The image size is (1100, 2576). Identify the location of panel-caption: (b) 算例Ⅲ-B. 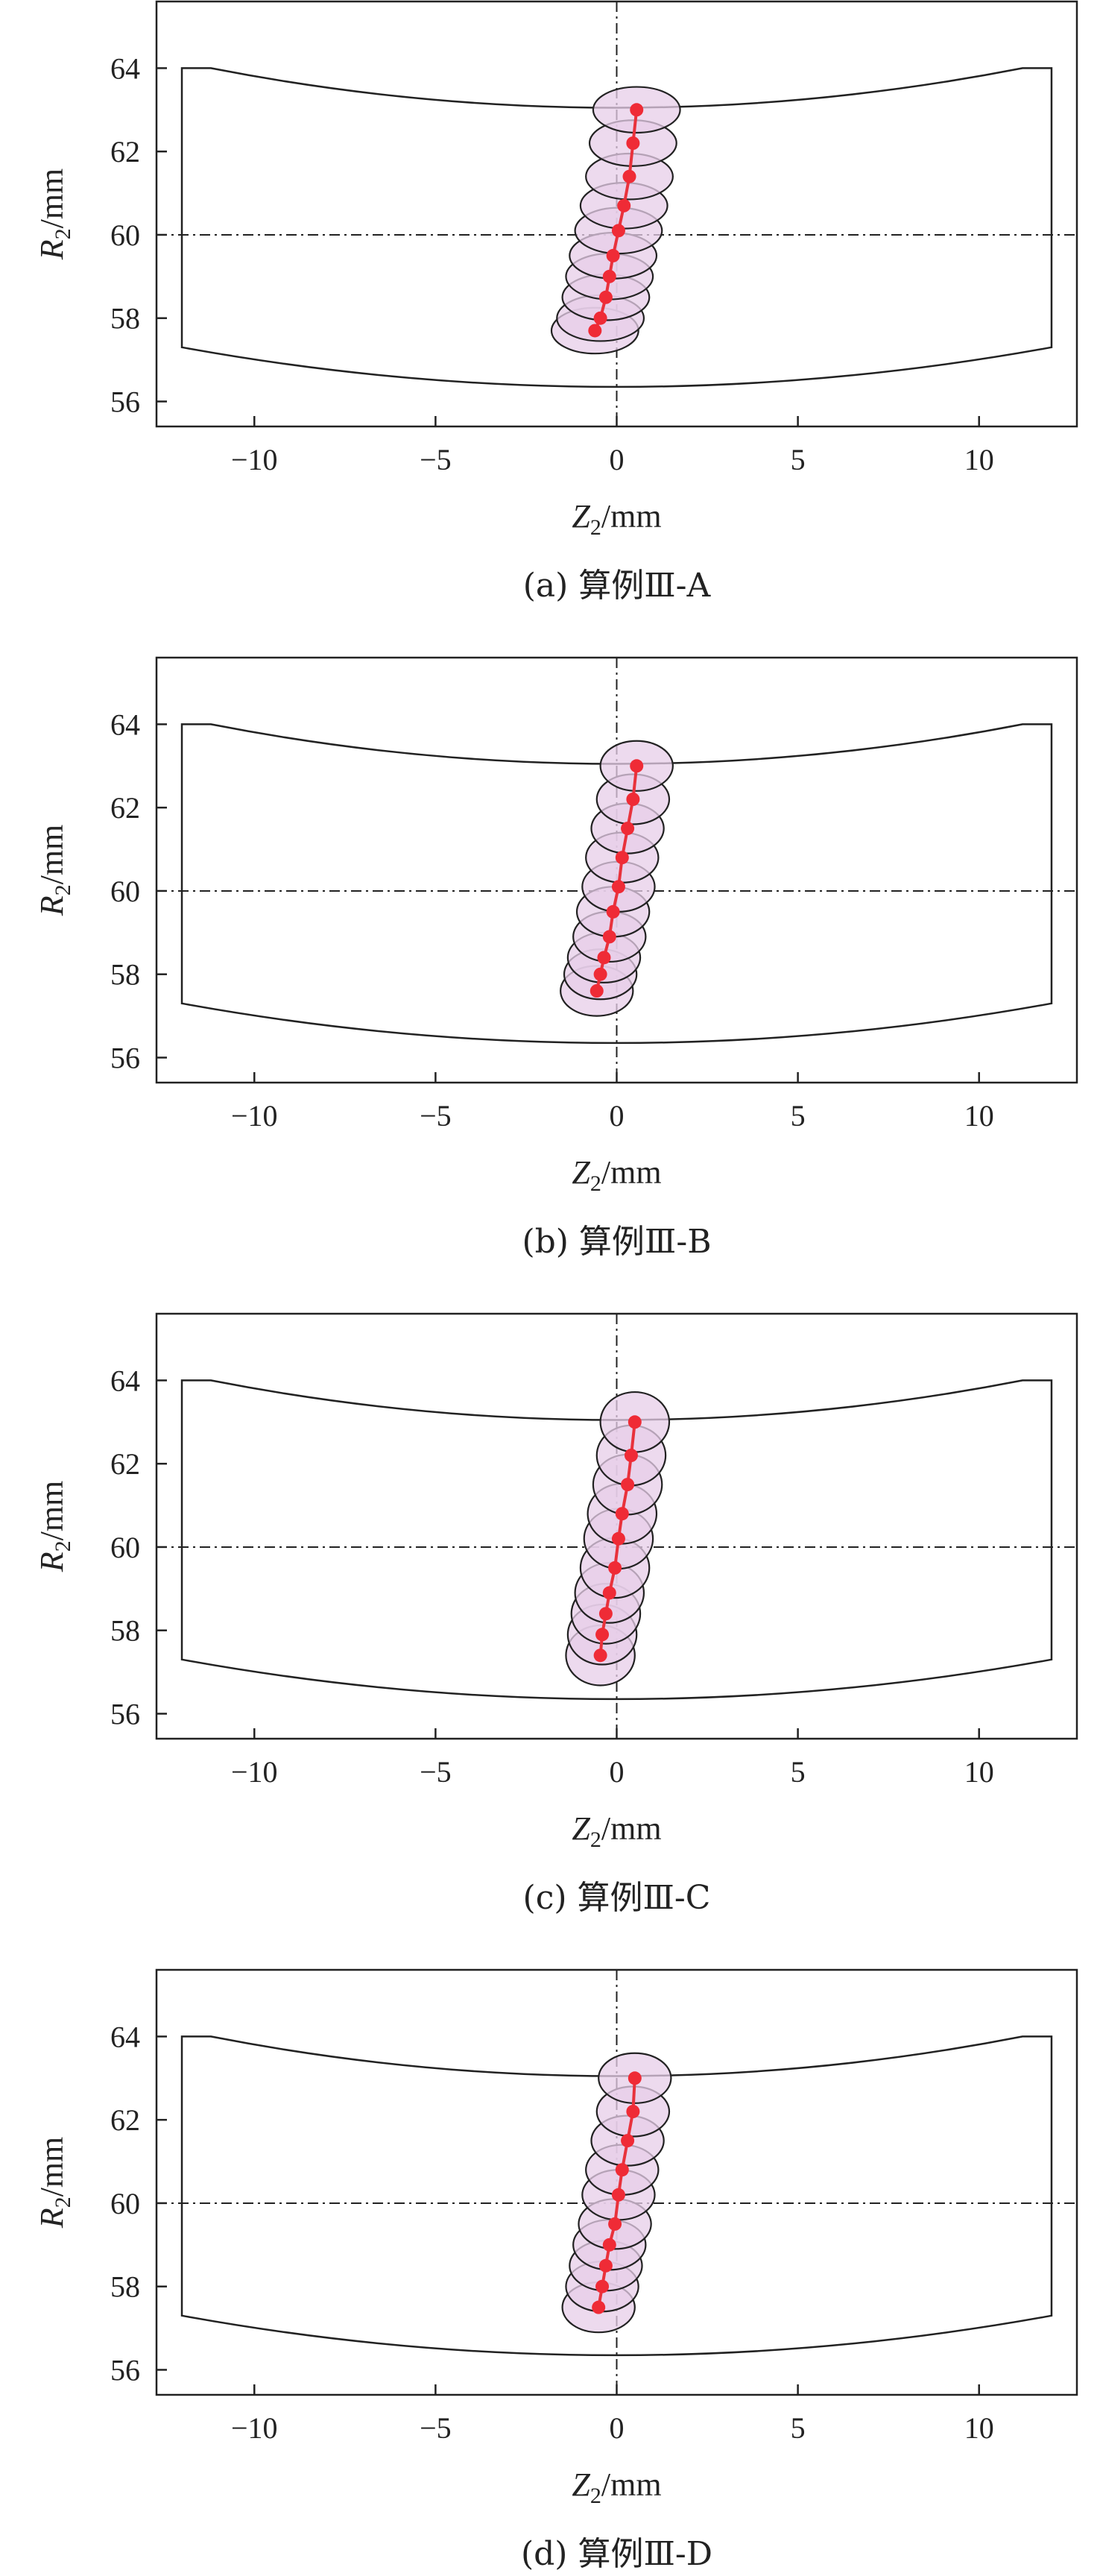
(616, 1242).